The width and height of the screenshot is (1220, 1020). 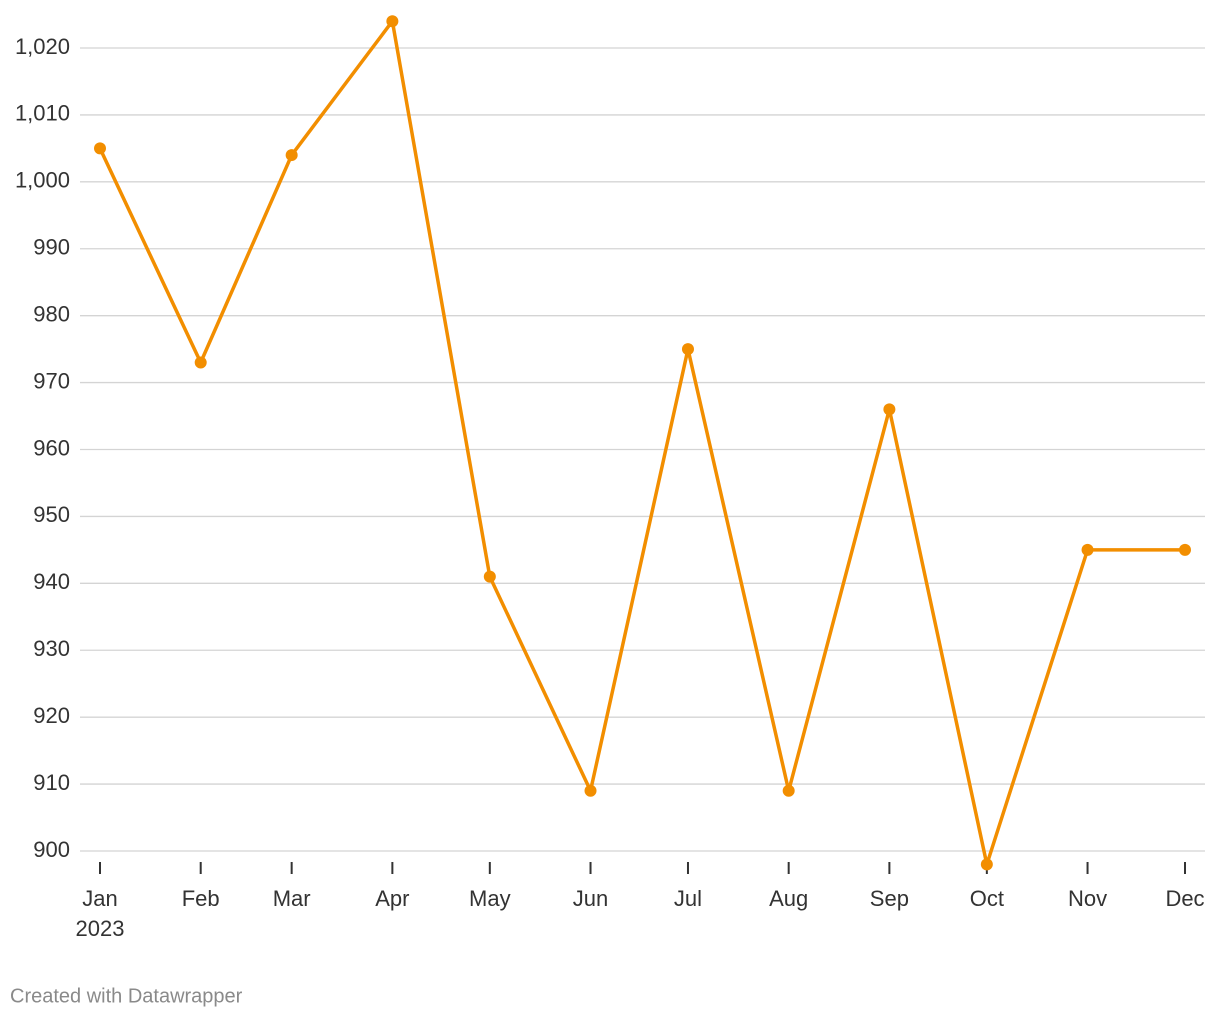 I want to click on x-tick-label: Sep, so click(x=889, y=898).